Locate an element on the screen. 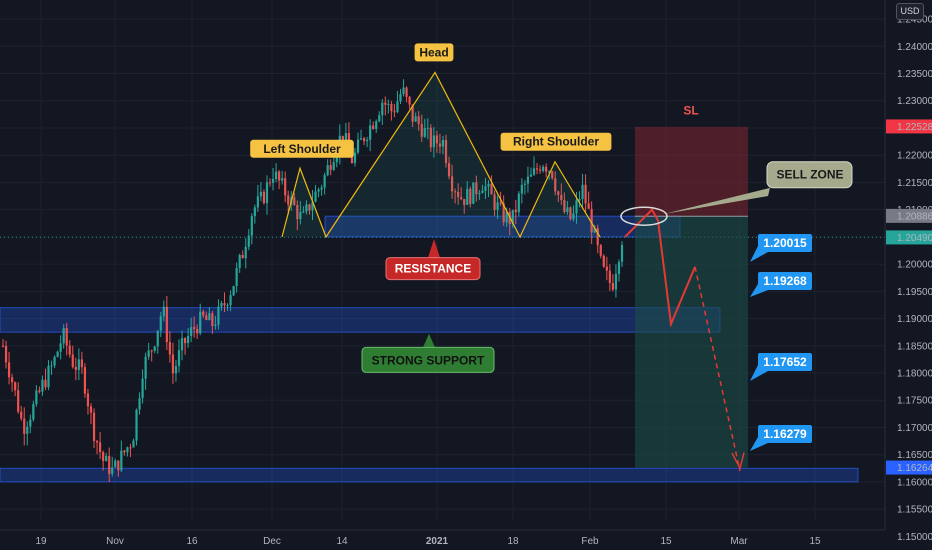  time-tick-label: Feb is located at coordinates (590, 541).